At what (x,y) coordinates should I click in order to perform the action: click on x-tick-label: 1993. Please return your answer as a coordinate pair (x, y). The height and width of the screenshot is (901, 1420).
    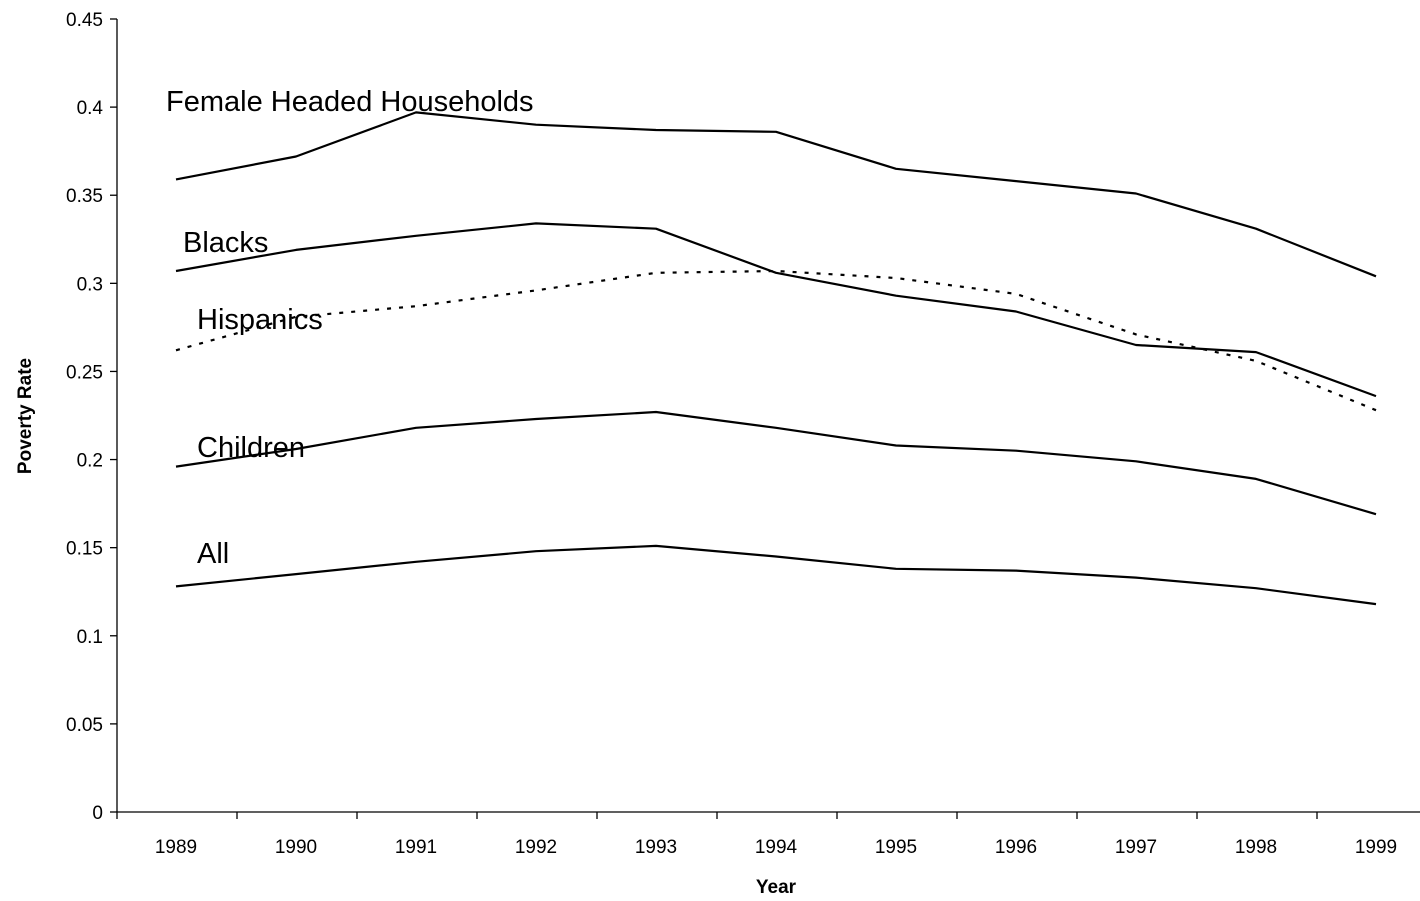
    Looking at the image, I should click on (656, 847).